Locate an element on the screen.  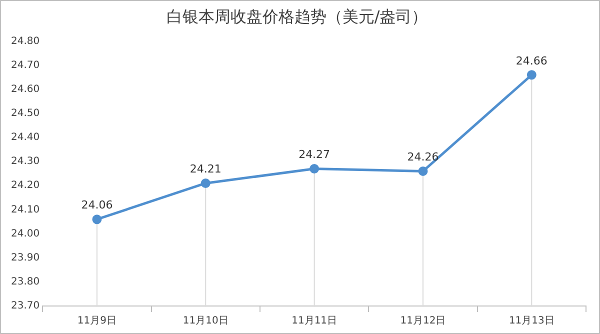
y-tick-label: 24.60 is located at coordinates (25, 89).